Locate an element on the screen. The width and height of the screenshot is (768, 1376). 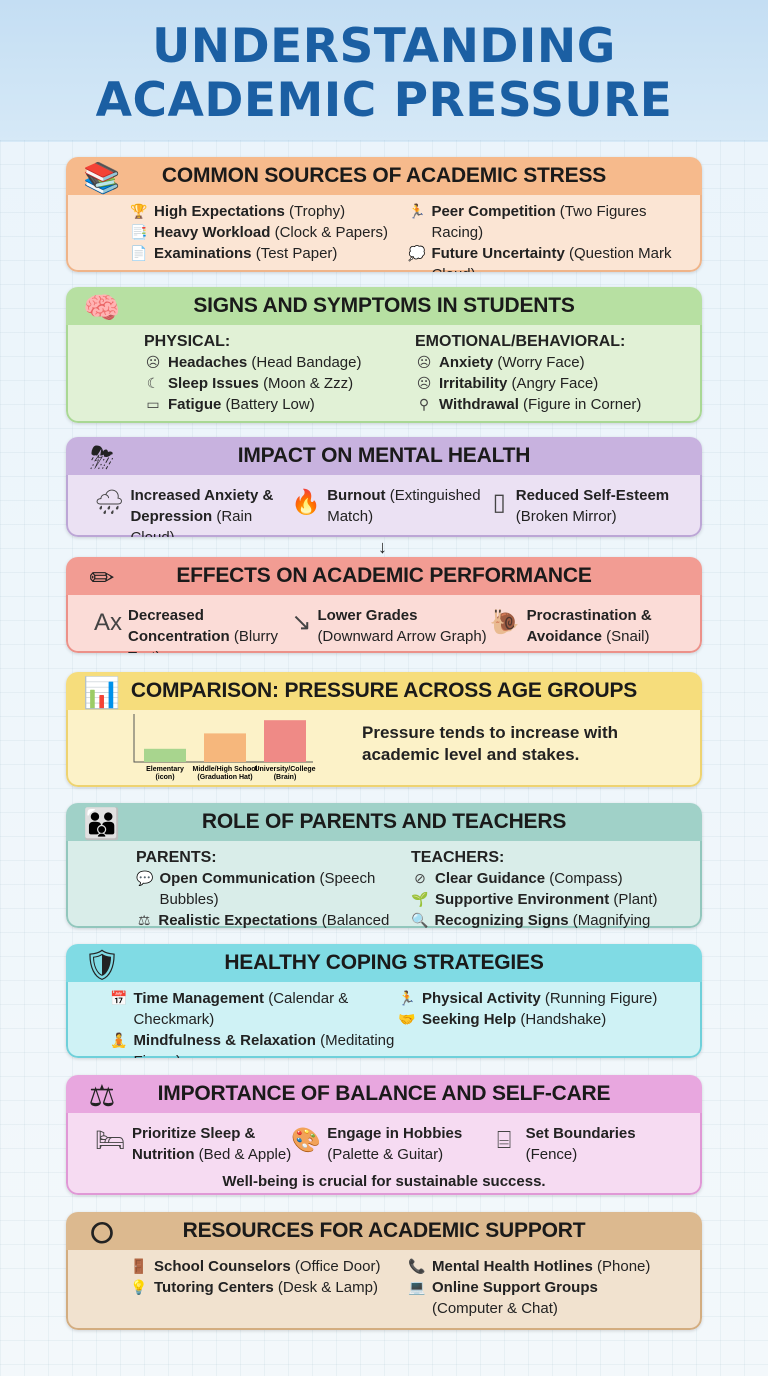
list-item: ☾ Sleep Issues (Moon & Zzz) is located at coordinates (279, 383).